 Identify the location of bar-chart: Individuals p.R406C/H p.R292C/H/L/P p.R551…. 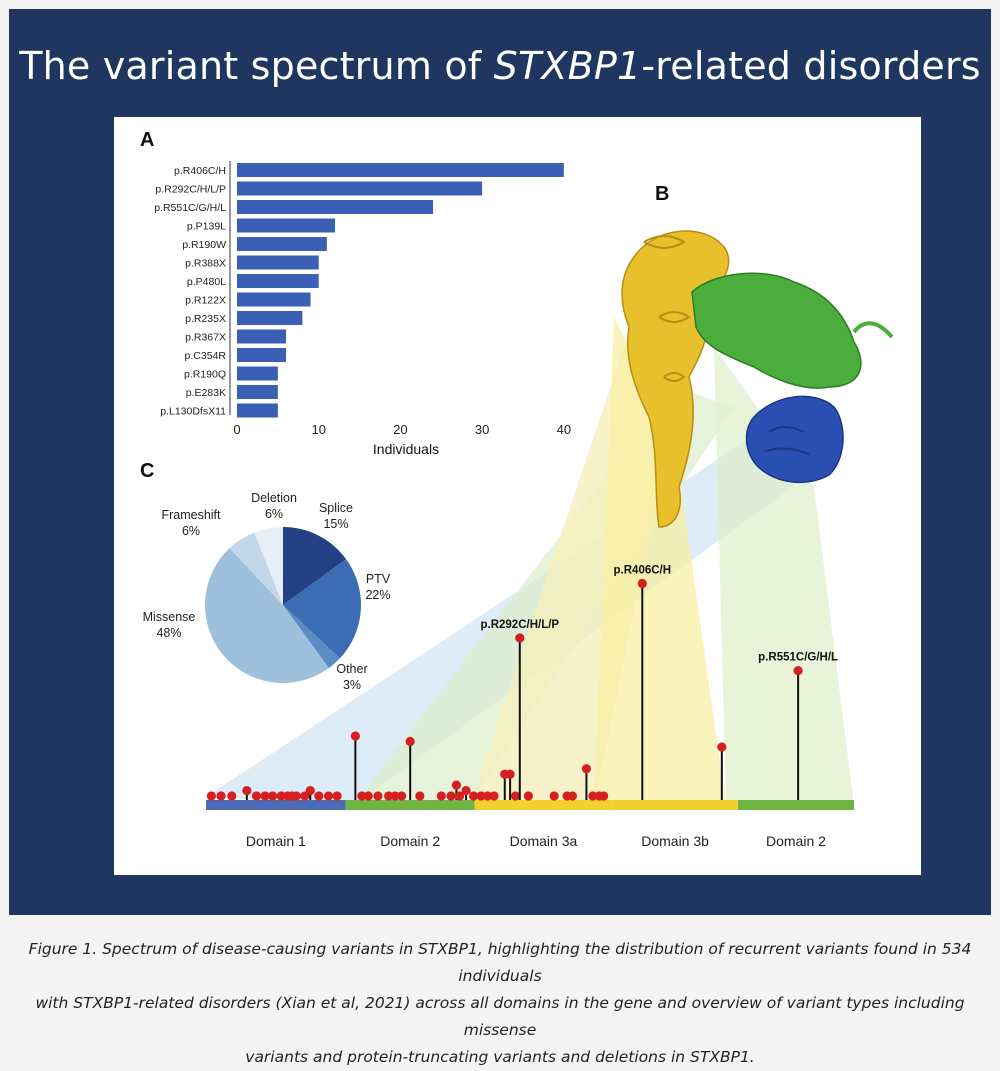
(362, 309).